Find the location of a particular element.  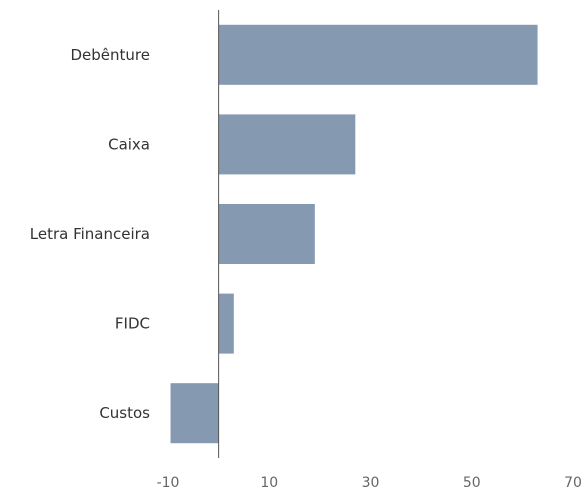

x-tick-label: 50 is located at coordinates (472, 483).